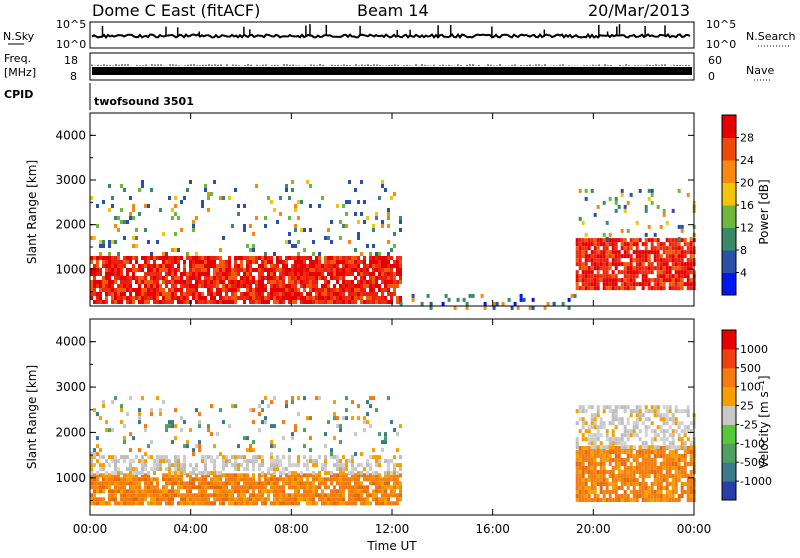  I want to click on velocity-colorbar-segment, so click(729, 415).